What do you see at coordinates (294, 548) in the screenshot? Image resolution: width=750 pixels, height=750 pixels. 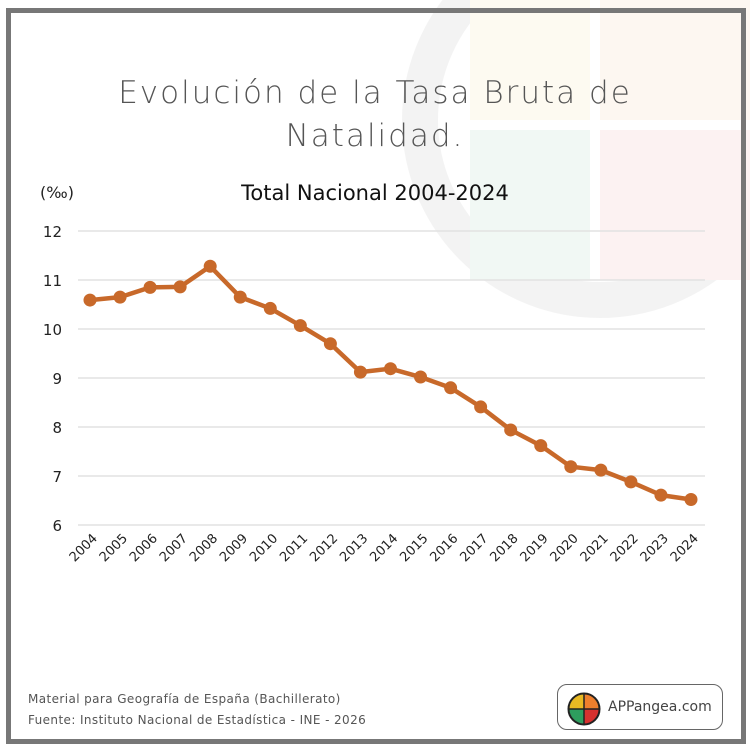 I see `x-tick-label: 2011` at bounding box center [294, 548].